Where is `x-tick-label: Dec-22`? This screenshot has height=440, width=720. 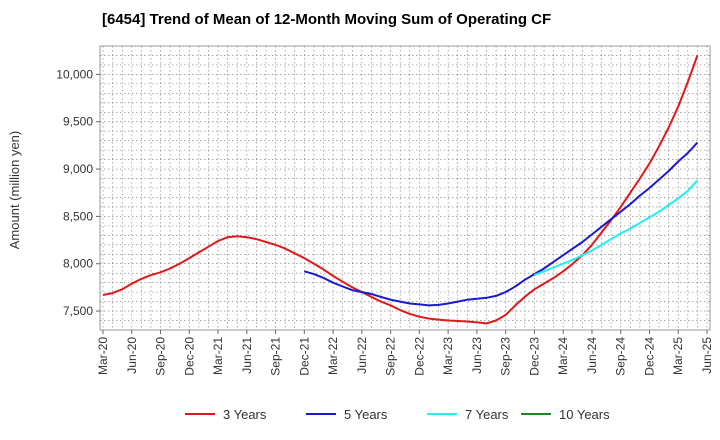
x-tick-label: Dec-22 is located at coordinates (419, 356).